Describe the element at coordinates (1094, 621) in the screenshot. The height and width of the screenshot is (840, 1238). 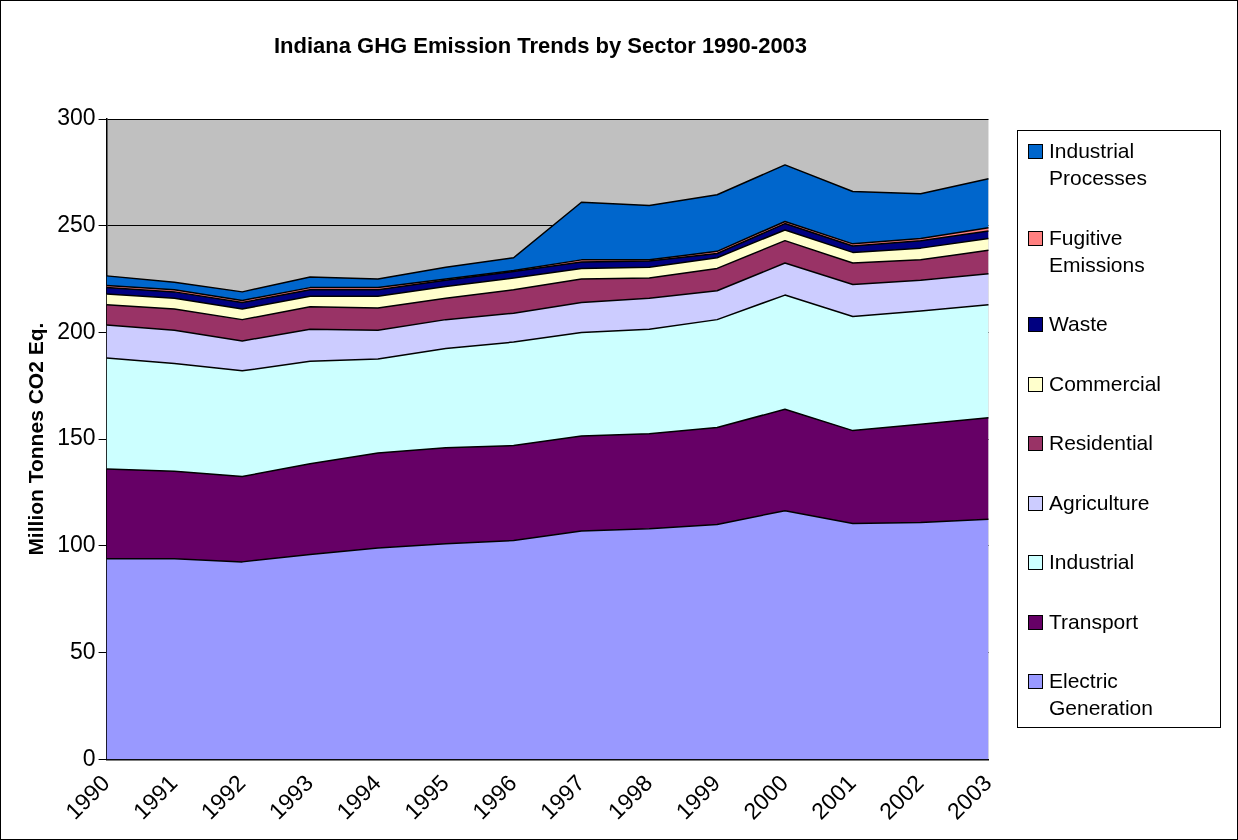
I see `legend-label: Transport` at that location.